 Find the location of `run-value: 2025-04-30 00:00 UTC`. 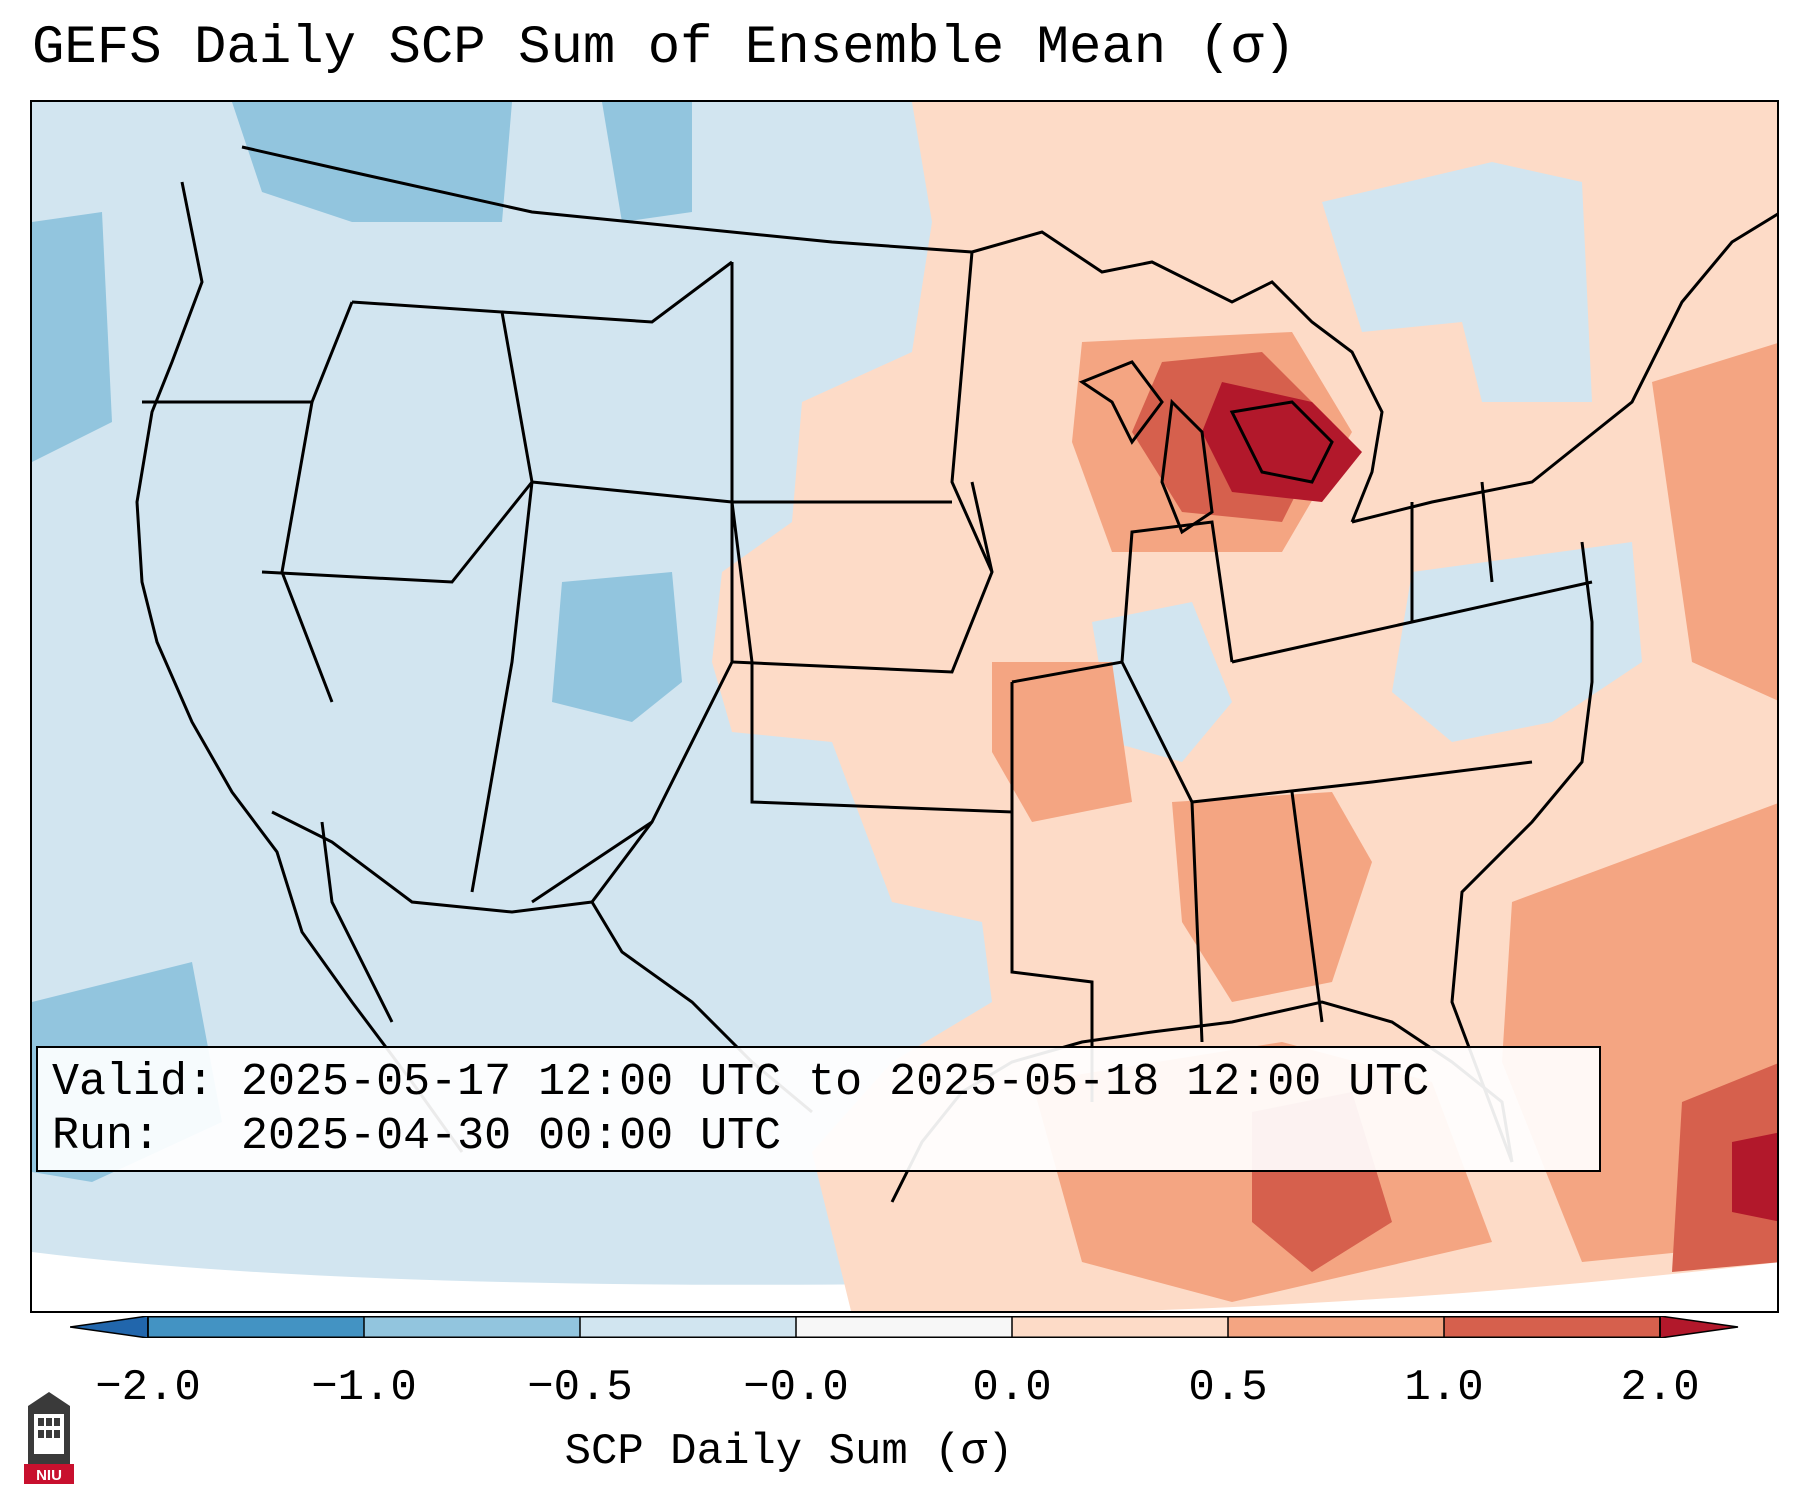

run-value: 2025-04-30 00:00 UTC is located at coordinates (511, 1136).